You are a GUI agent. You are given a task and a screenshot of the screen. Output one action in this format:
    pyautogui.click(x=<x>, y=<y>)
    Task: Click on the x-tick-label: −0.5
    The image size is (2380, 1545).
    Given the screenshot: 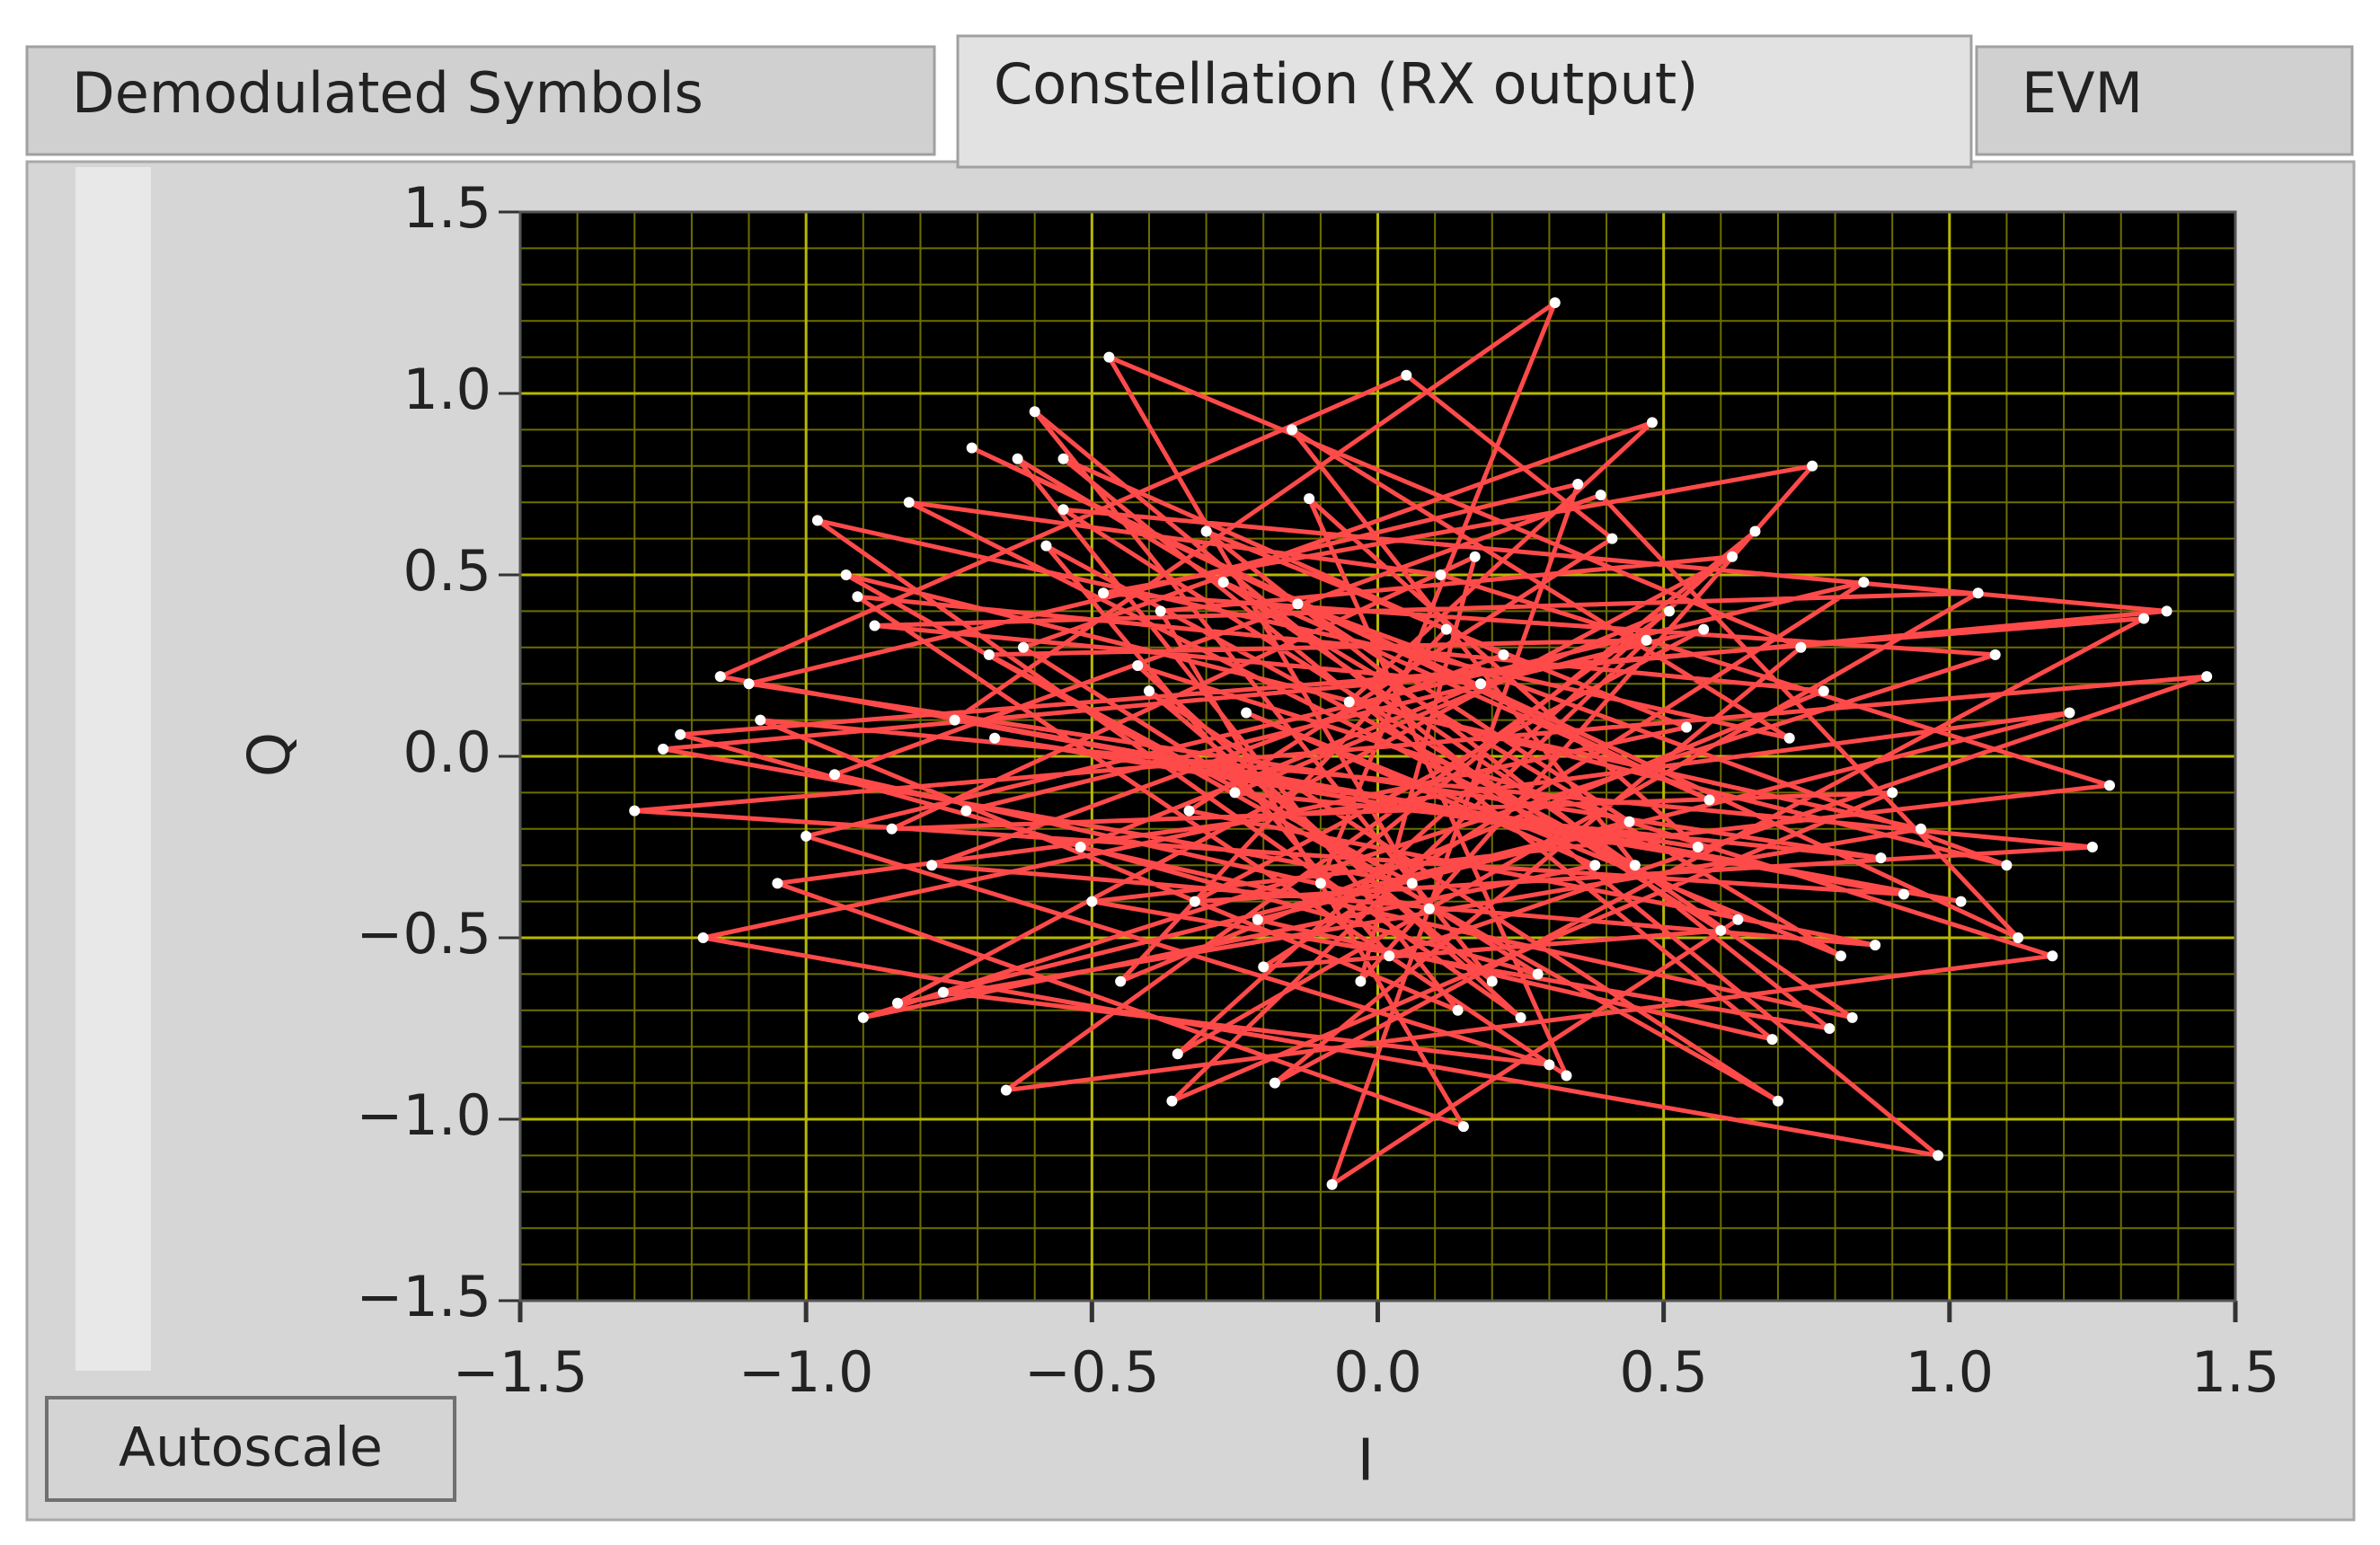 What is the action you would take?
    pyautogui.click(x=1092, y=1372)
    